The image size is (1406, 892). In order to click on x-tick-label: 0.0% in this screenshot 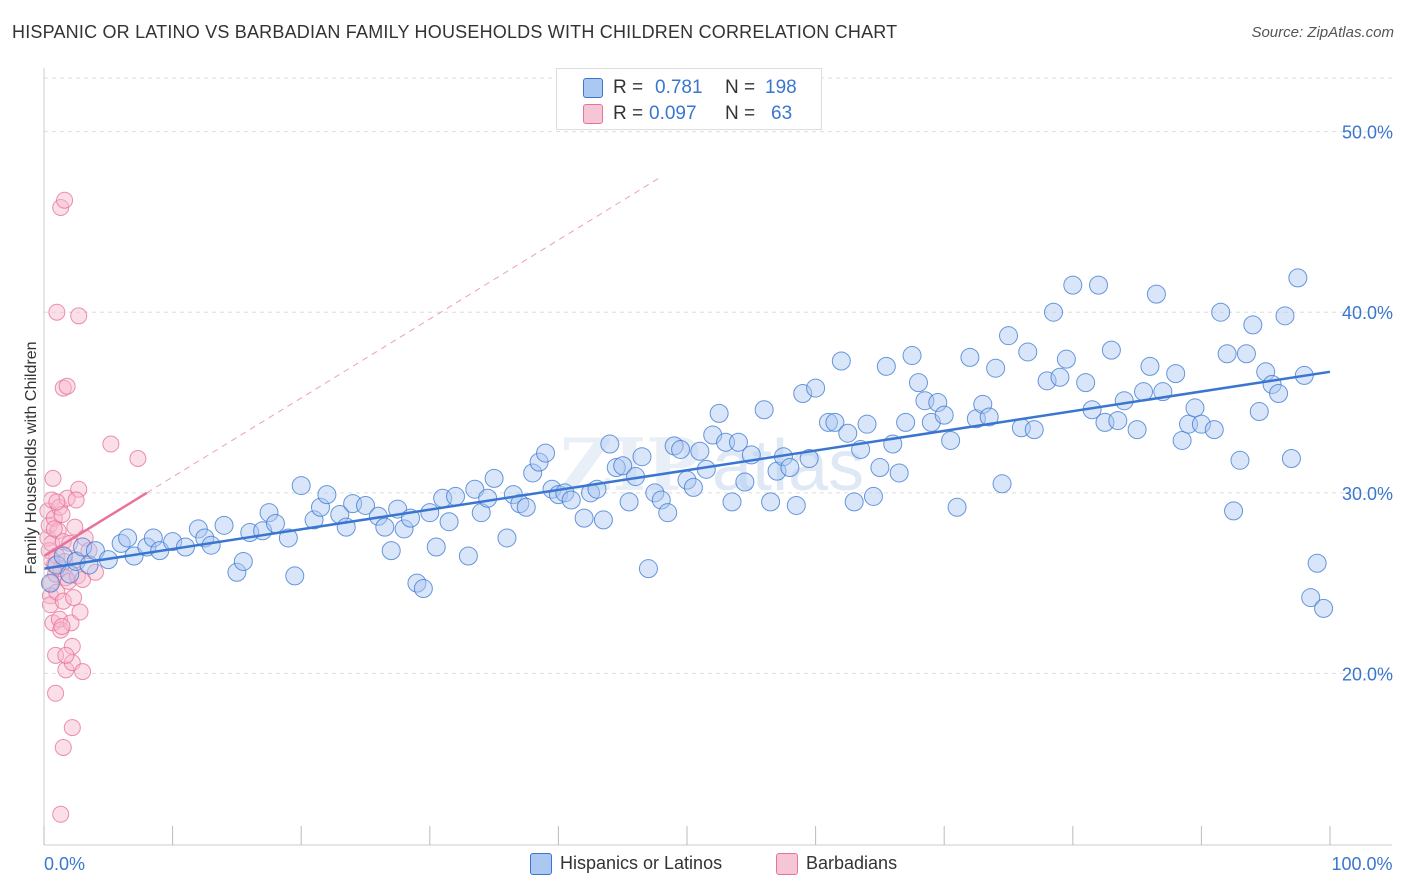, I will do `click(64, 864)`.